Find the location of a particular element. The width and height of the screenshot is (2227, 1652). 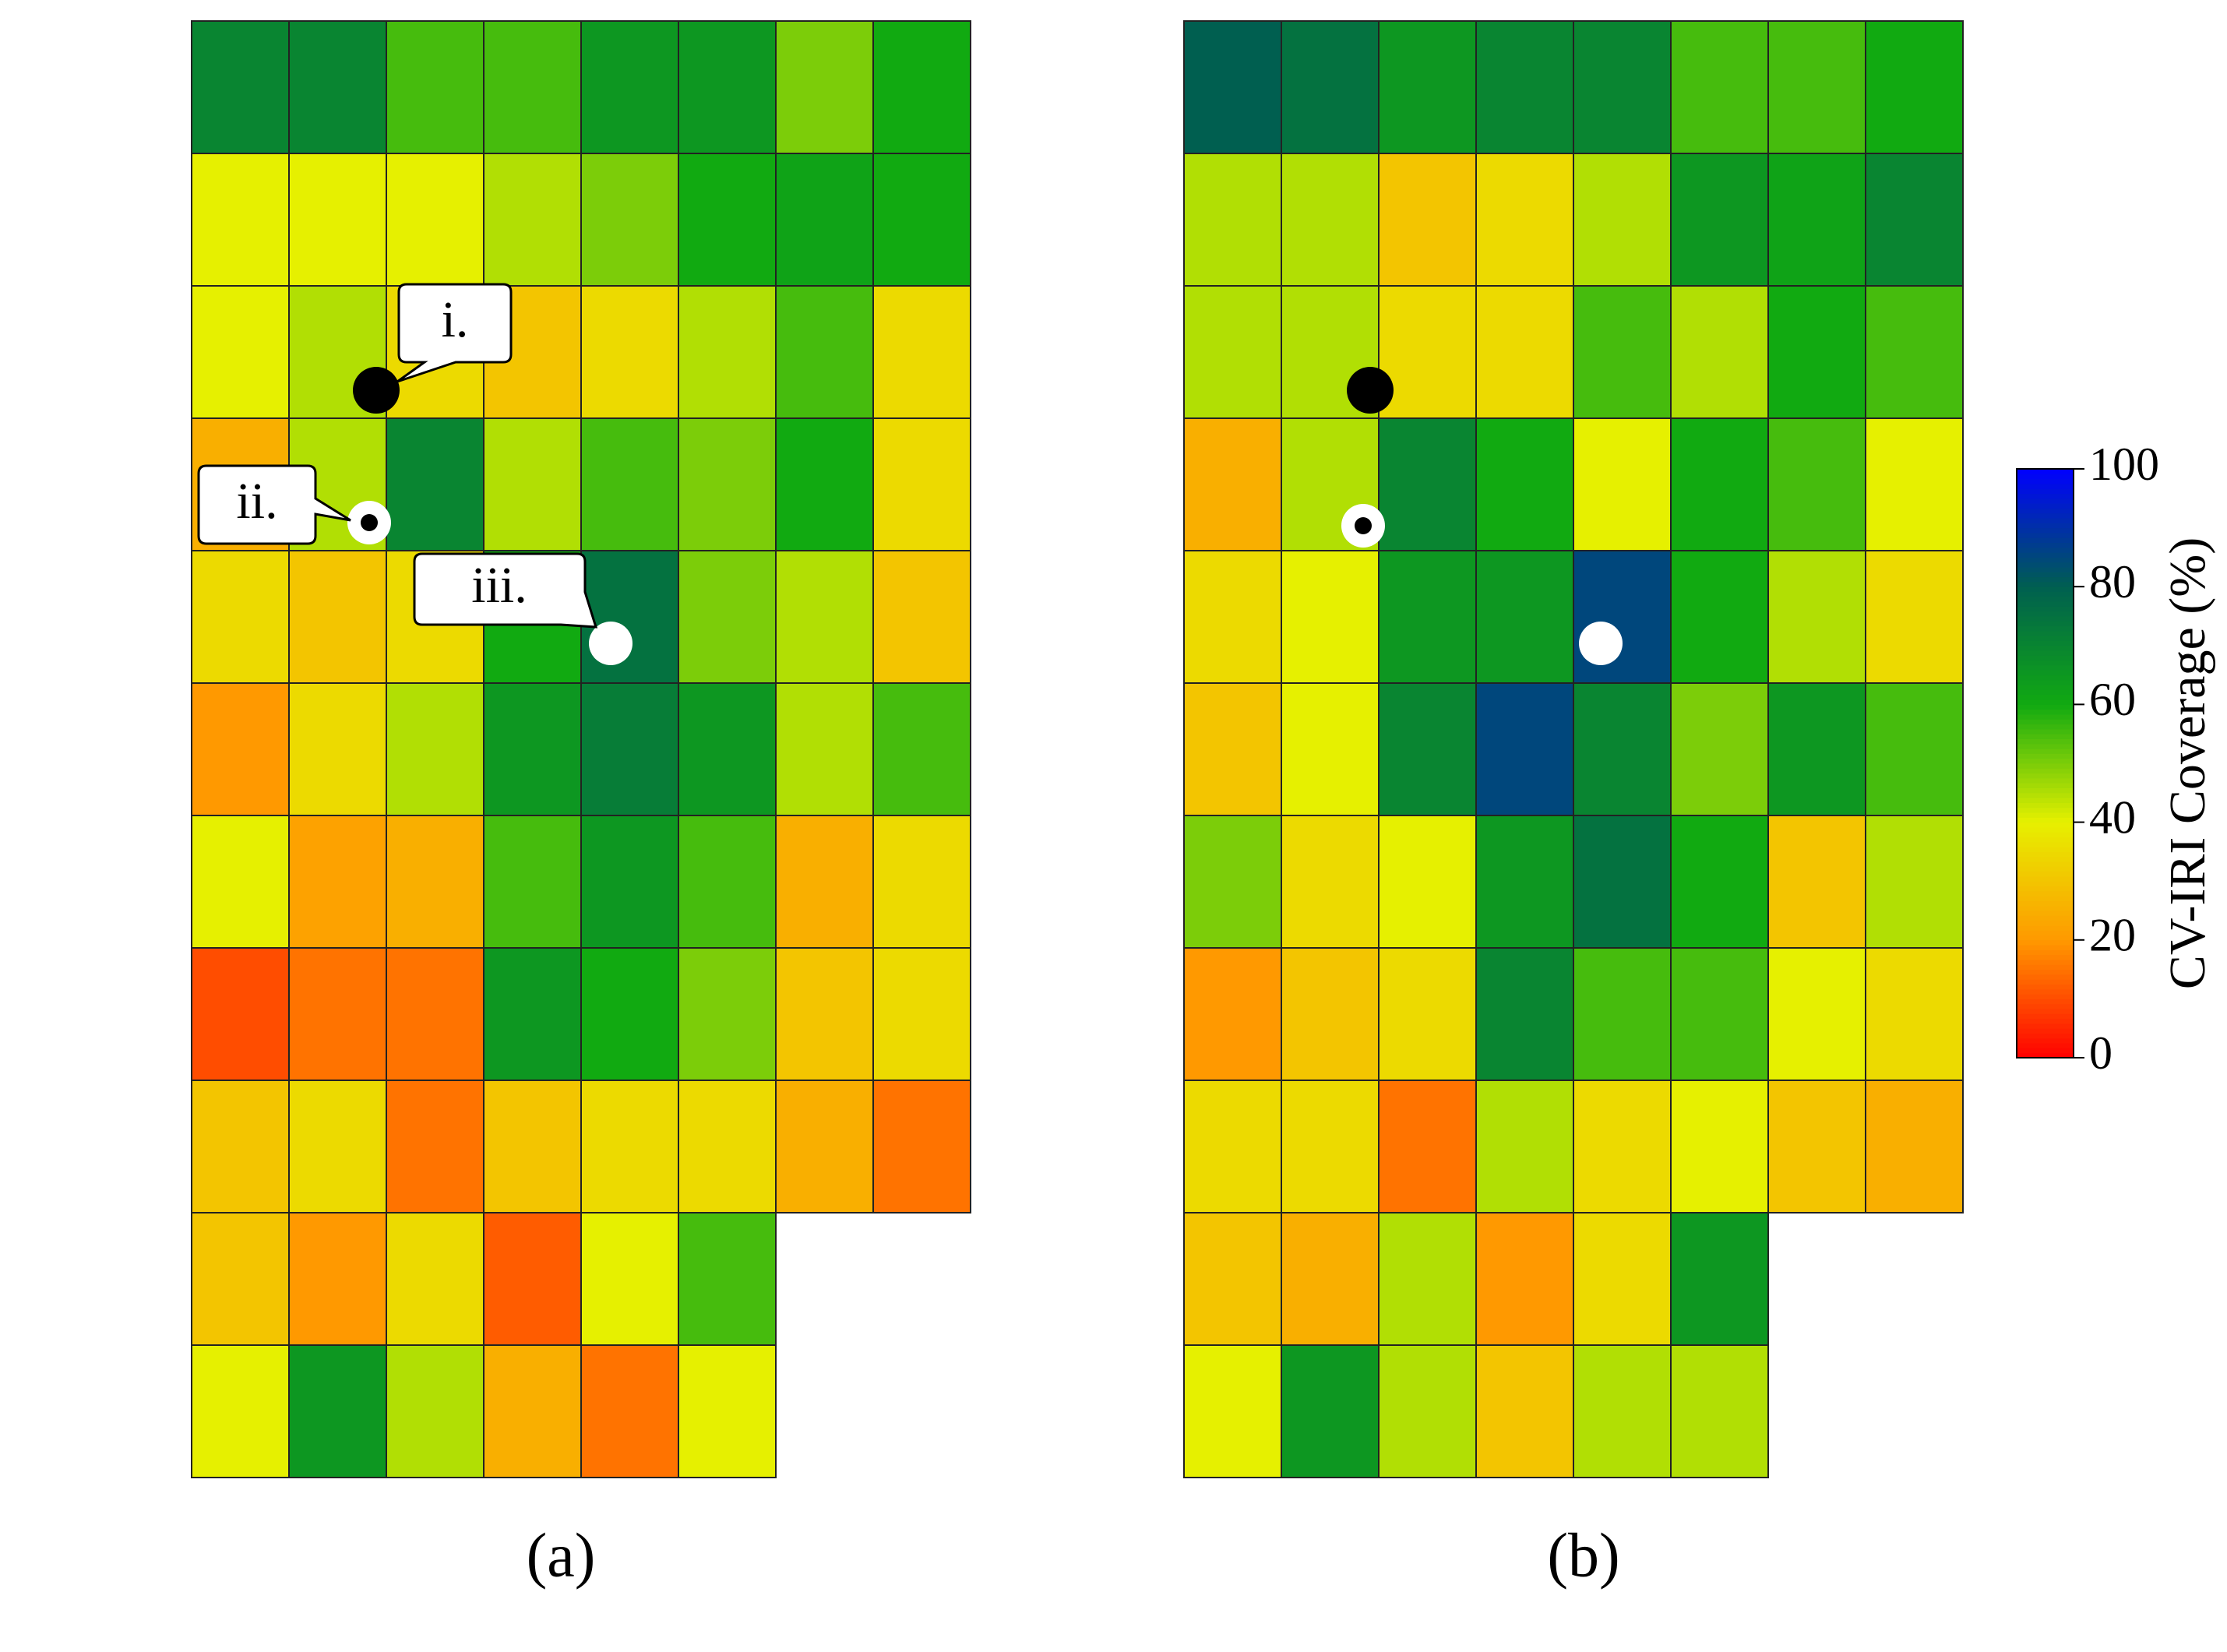

colorbar-frame is located at coordinates (2045, 763).